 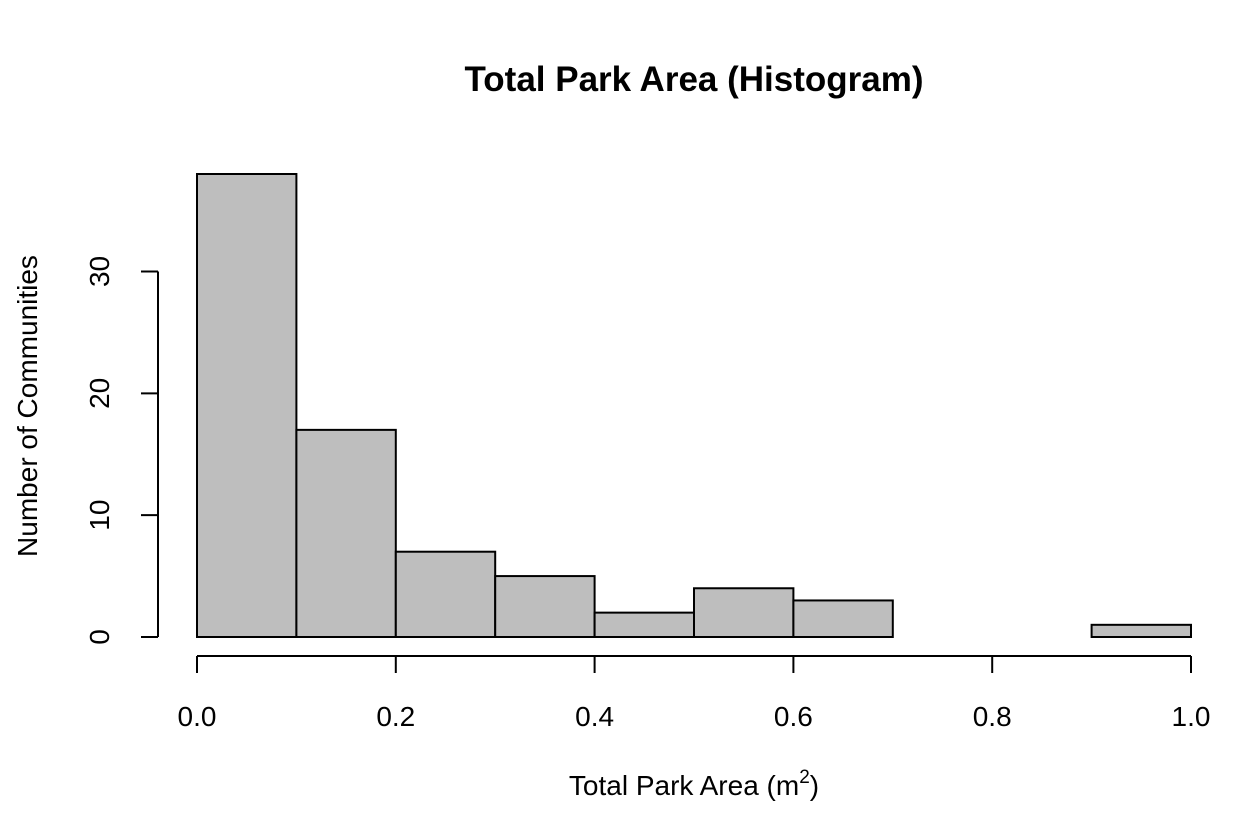 What do you see at coordinates (684, 785) in the screenshot?
I see `x-axis-label-main: Total Park Area (m` at bounding box center [684, 785].